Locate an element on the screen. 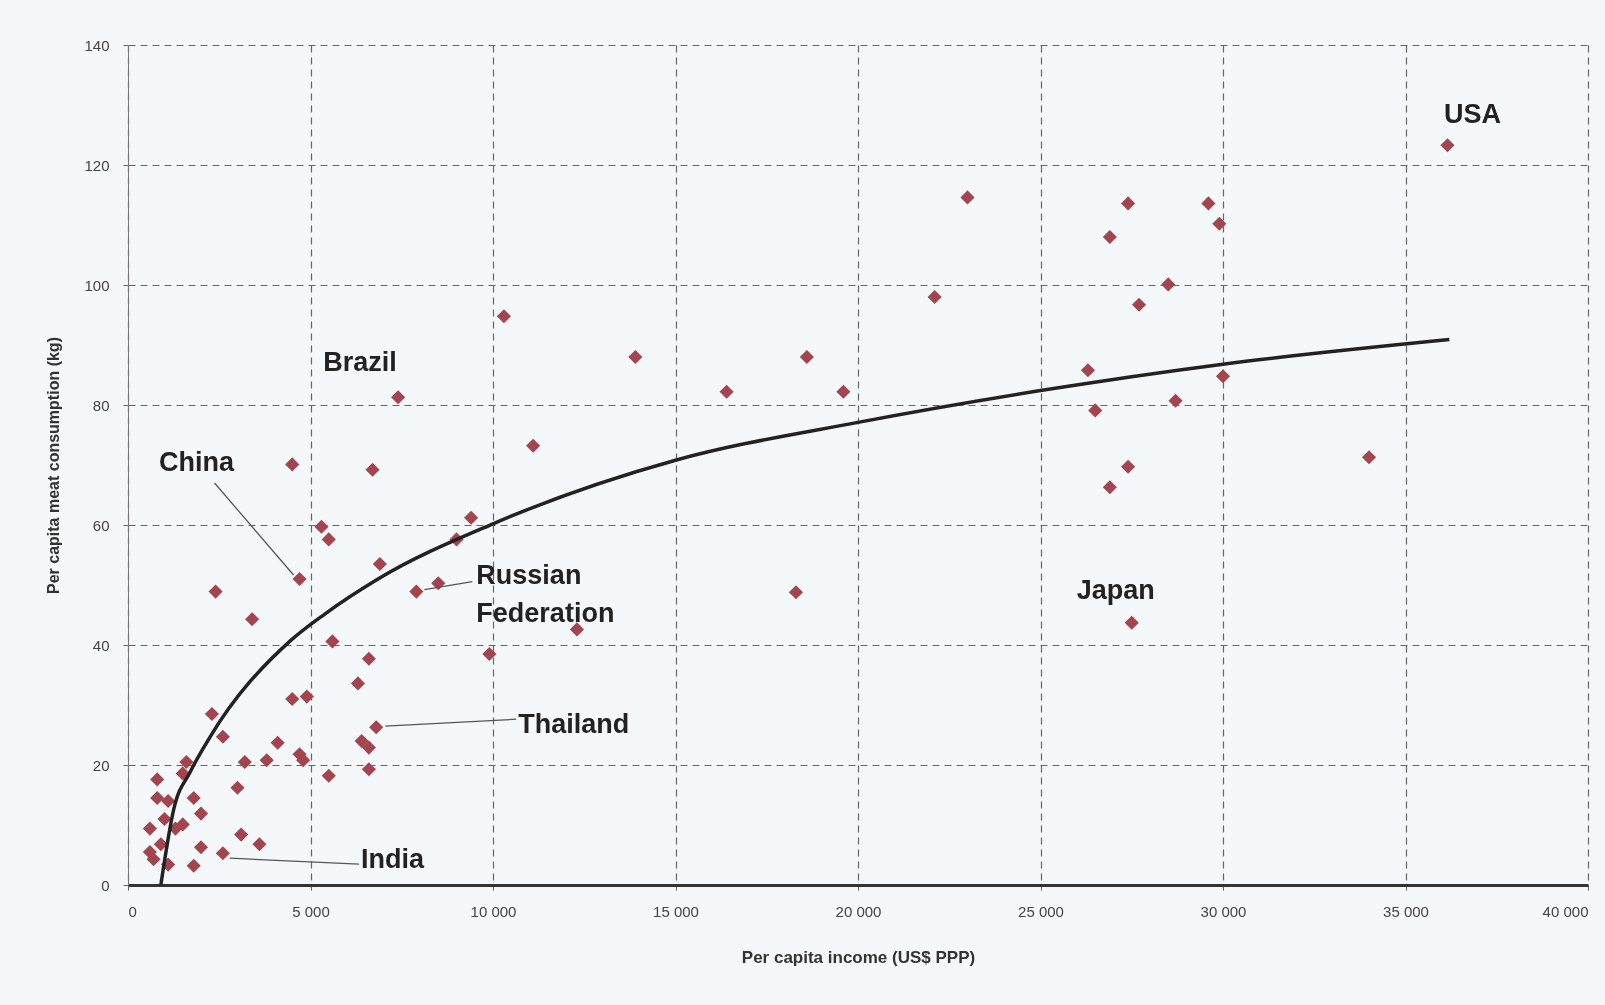  x-tick-label: 15 000 is located at coordinates (676, 911).